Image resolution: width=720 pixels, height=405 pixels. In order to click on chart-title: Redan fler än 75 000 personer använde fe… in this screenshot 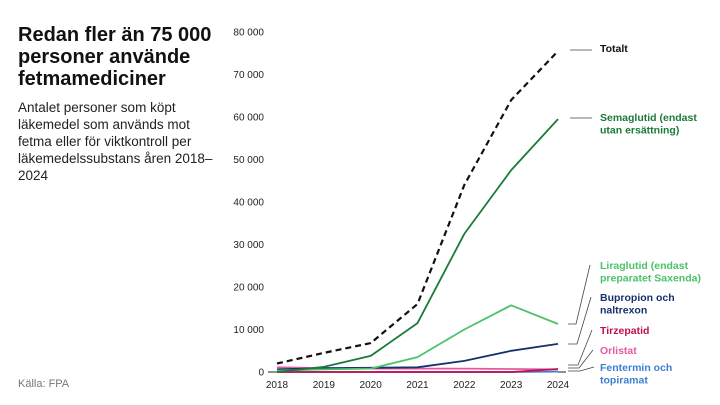, I will do `click(115, 57)`.